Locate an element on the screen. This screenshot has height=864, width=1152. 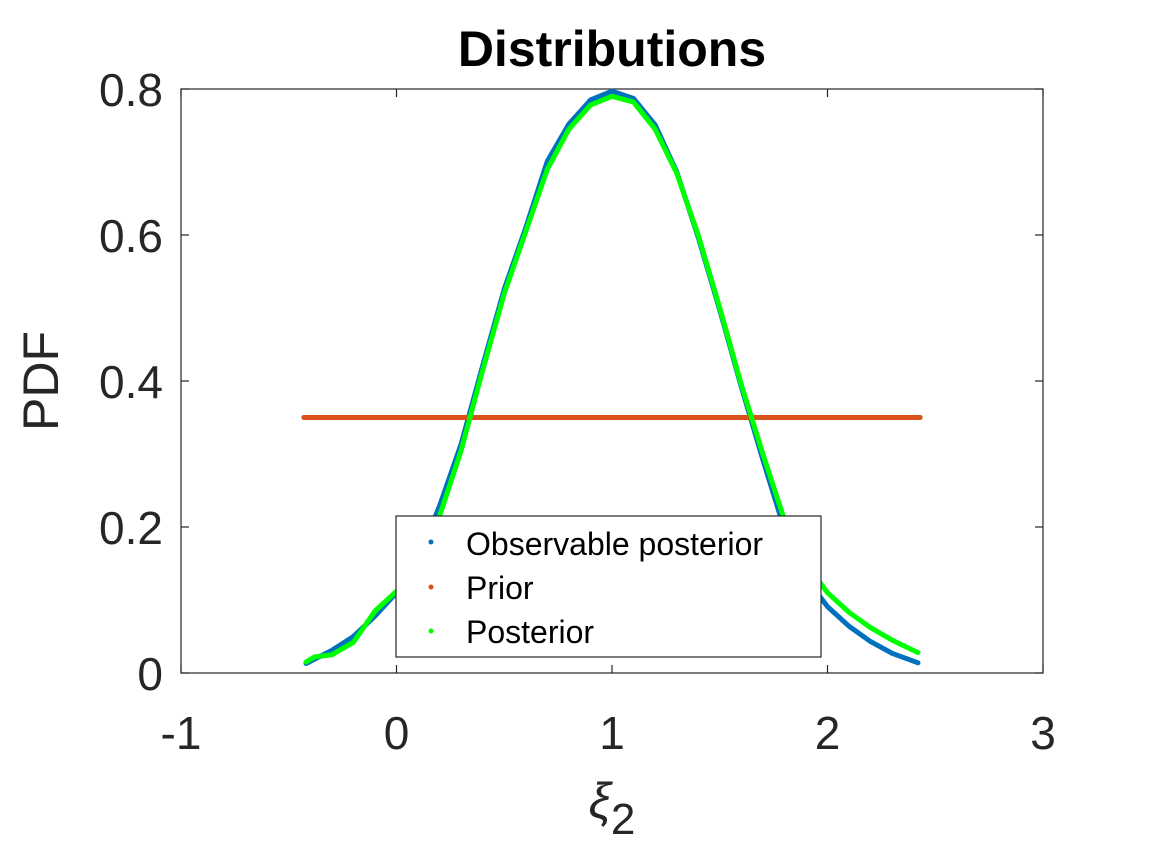
y-tick-label: 0.2 is located at coordinates (131, 528).